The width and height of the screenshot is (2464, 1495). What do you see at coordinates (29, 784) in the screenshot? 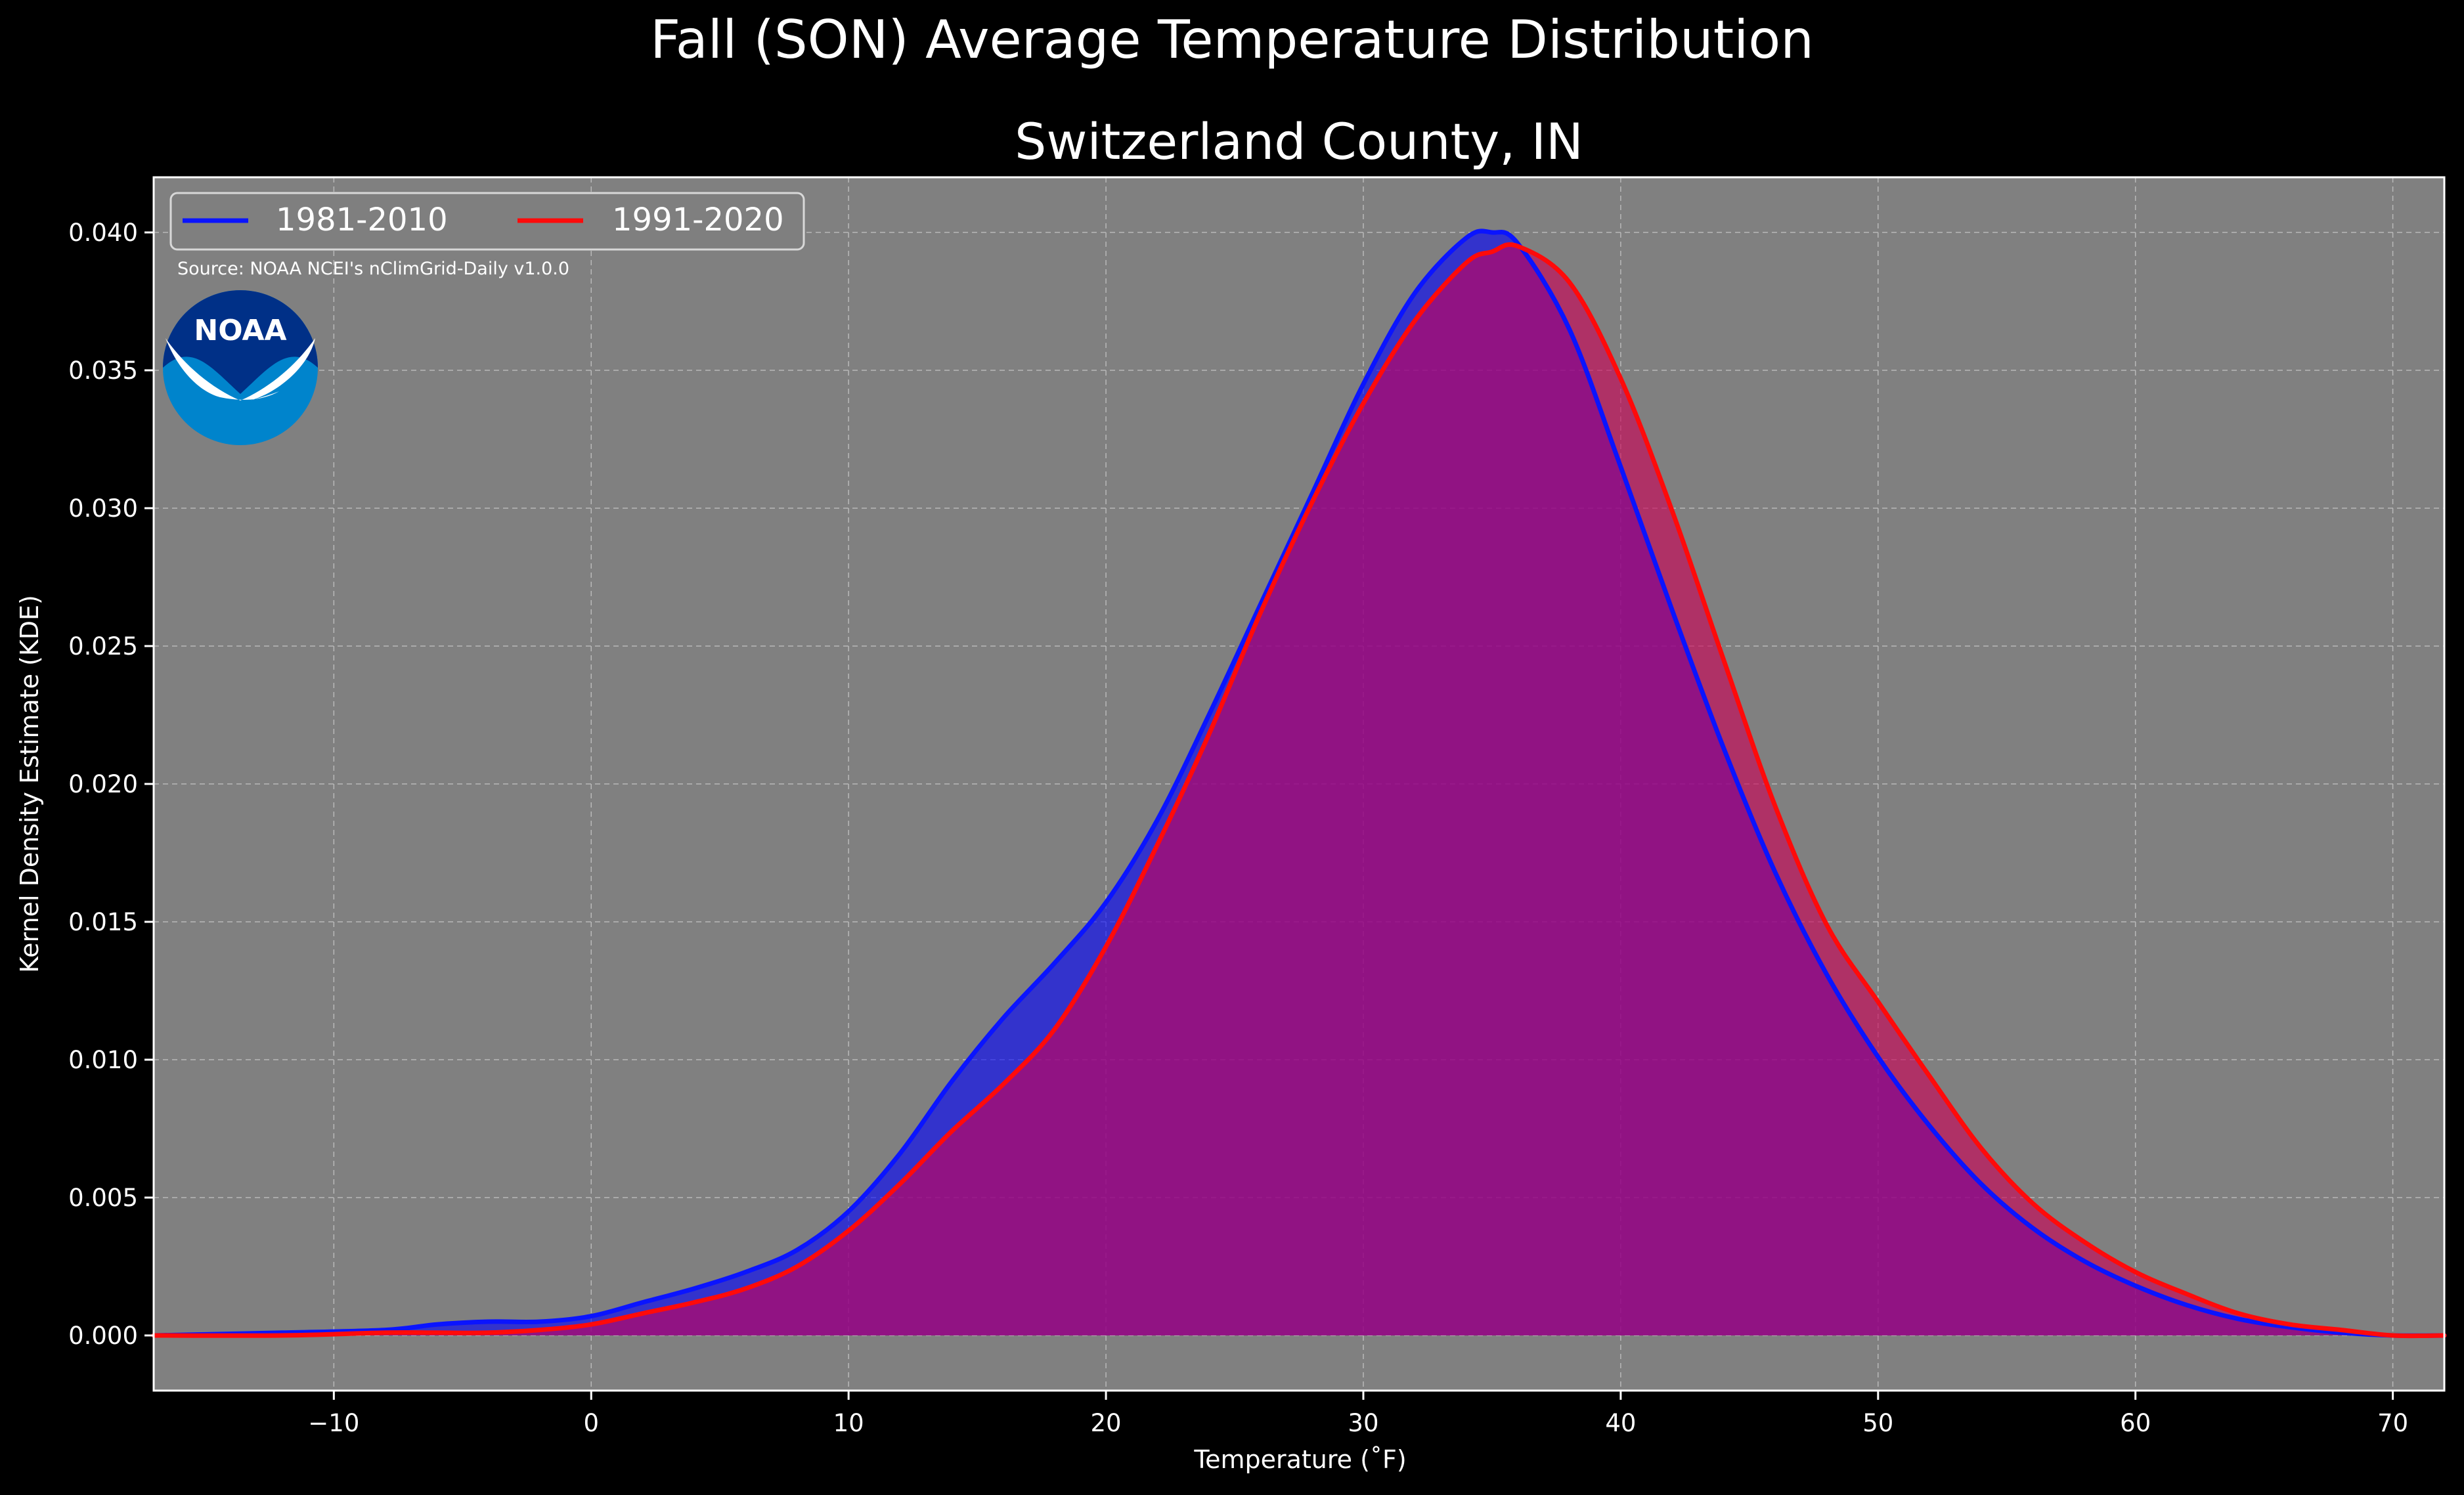
I see `y-axis-label: Kernel Density Estimate (KDE)` at bounding box center [29, 784].